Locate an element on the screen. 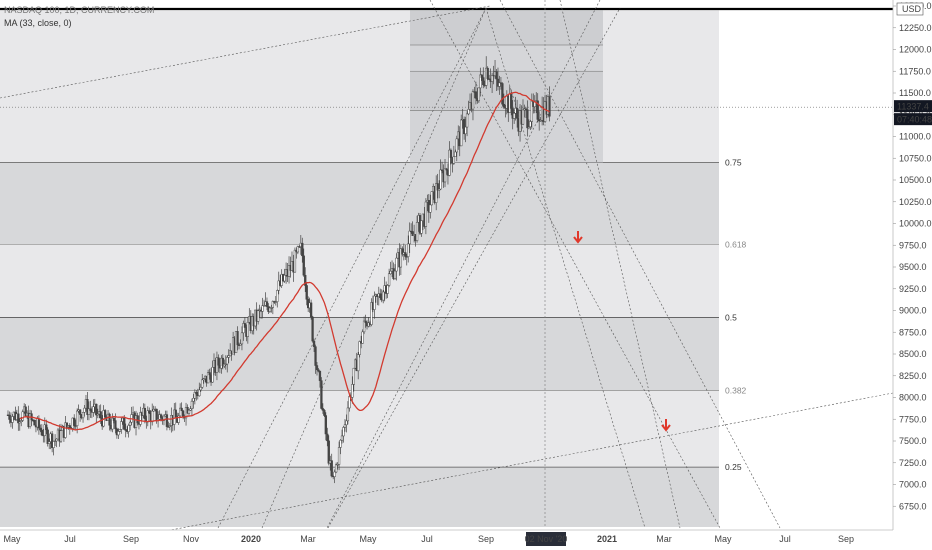  price-tick-label: 8500.0 is located at coordinates (913, 354).